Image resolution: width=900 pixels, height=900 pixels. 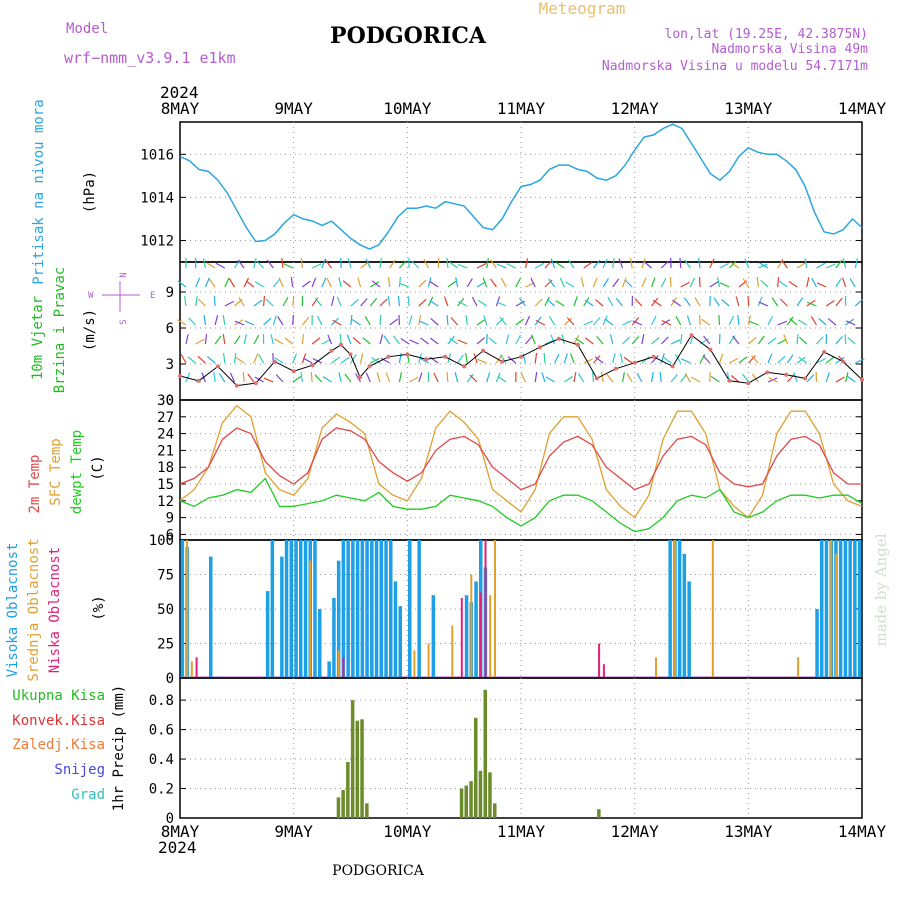 I want to click on legend-snow: Snijeg, so click(x=79, y=770).